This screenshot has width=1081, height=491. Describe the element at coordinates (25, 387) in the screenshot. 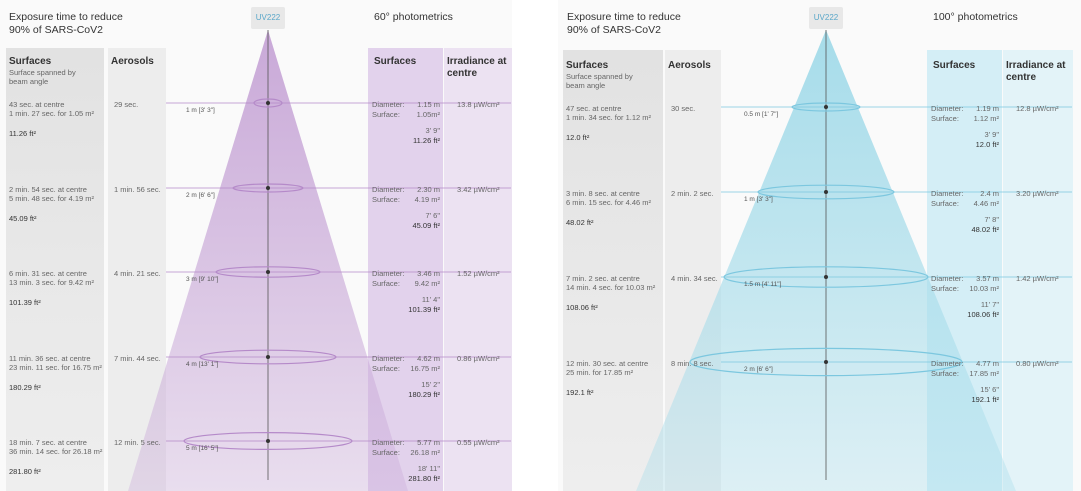

I see `surface-area-ft: 180.29 ft²` at that location.